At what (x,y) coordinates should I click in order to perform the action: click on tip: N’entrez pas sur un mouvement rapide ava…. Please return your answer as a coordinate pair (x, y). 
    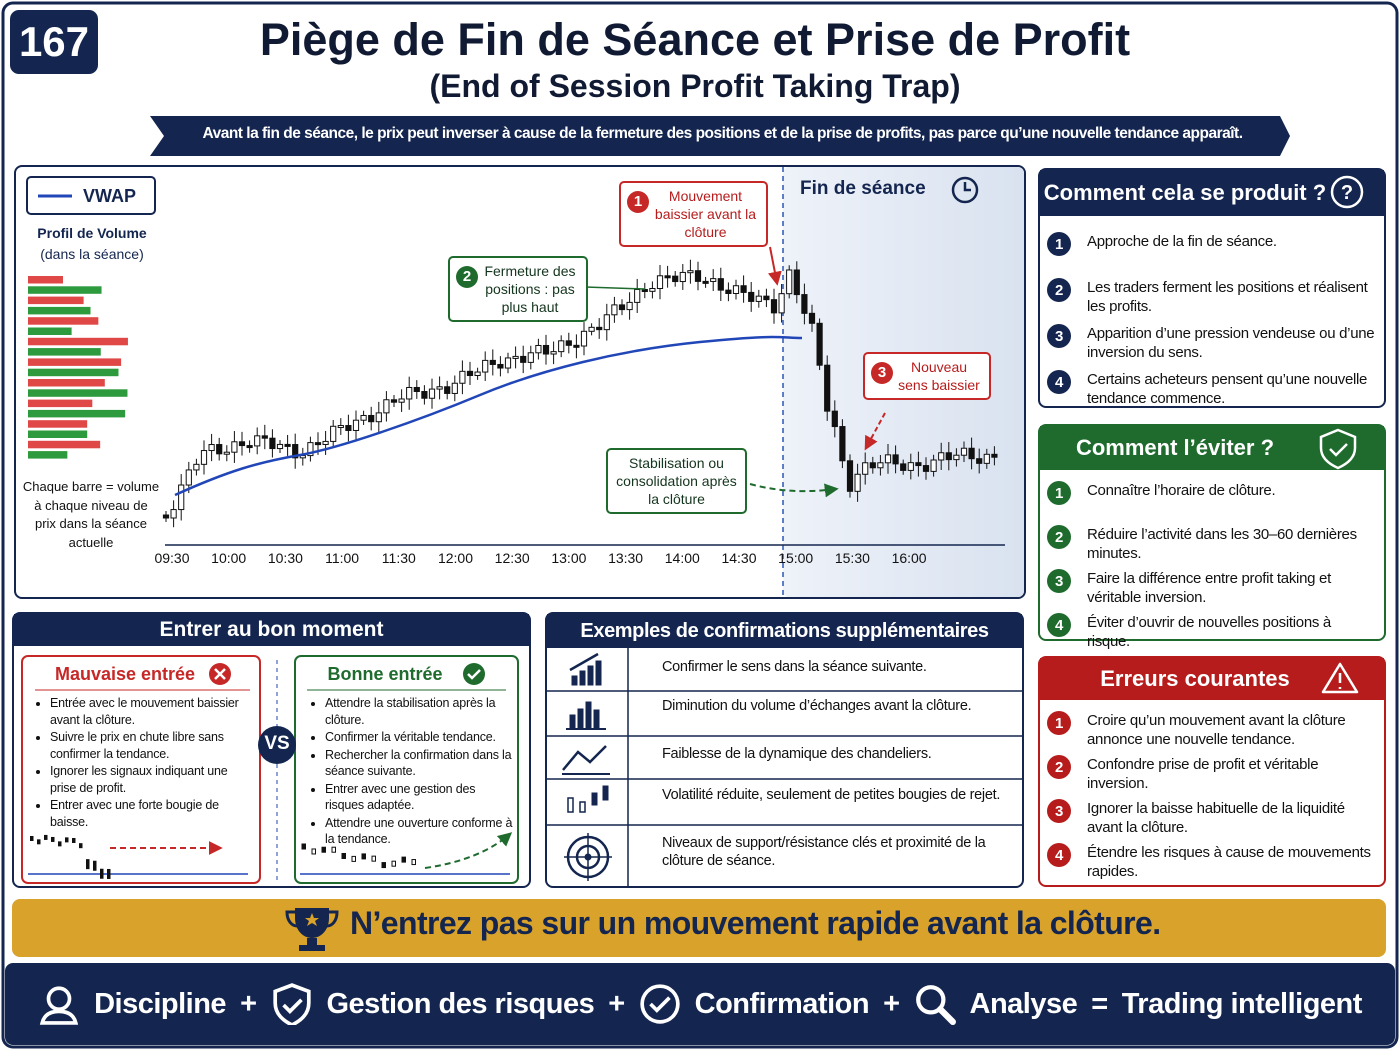
    Looking at the image, I should click on (755, 923).